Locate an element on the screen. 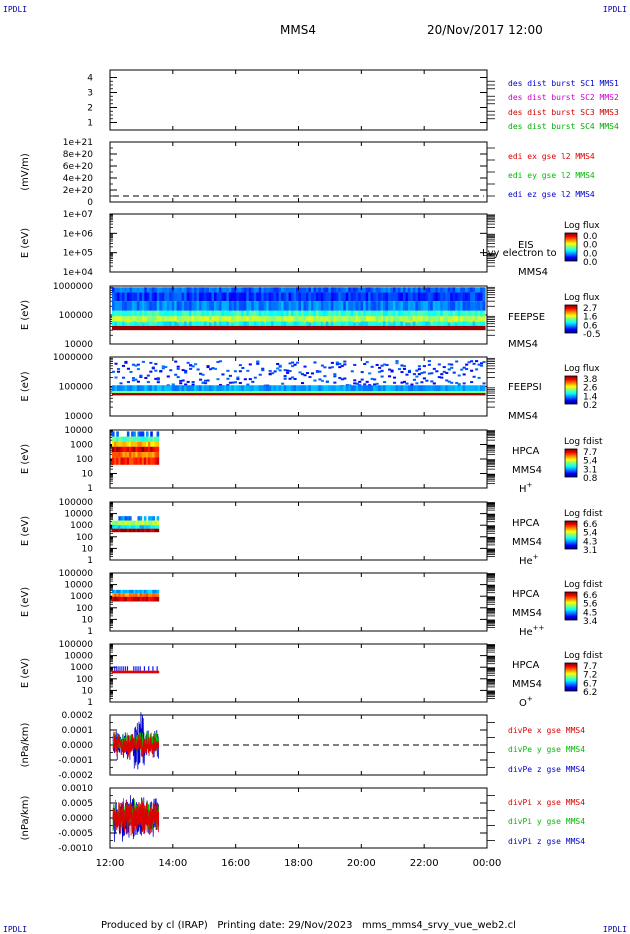  ytick-label: 4 is located at coordinates (90, 79).